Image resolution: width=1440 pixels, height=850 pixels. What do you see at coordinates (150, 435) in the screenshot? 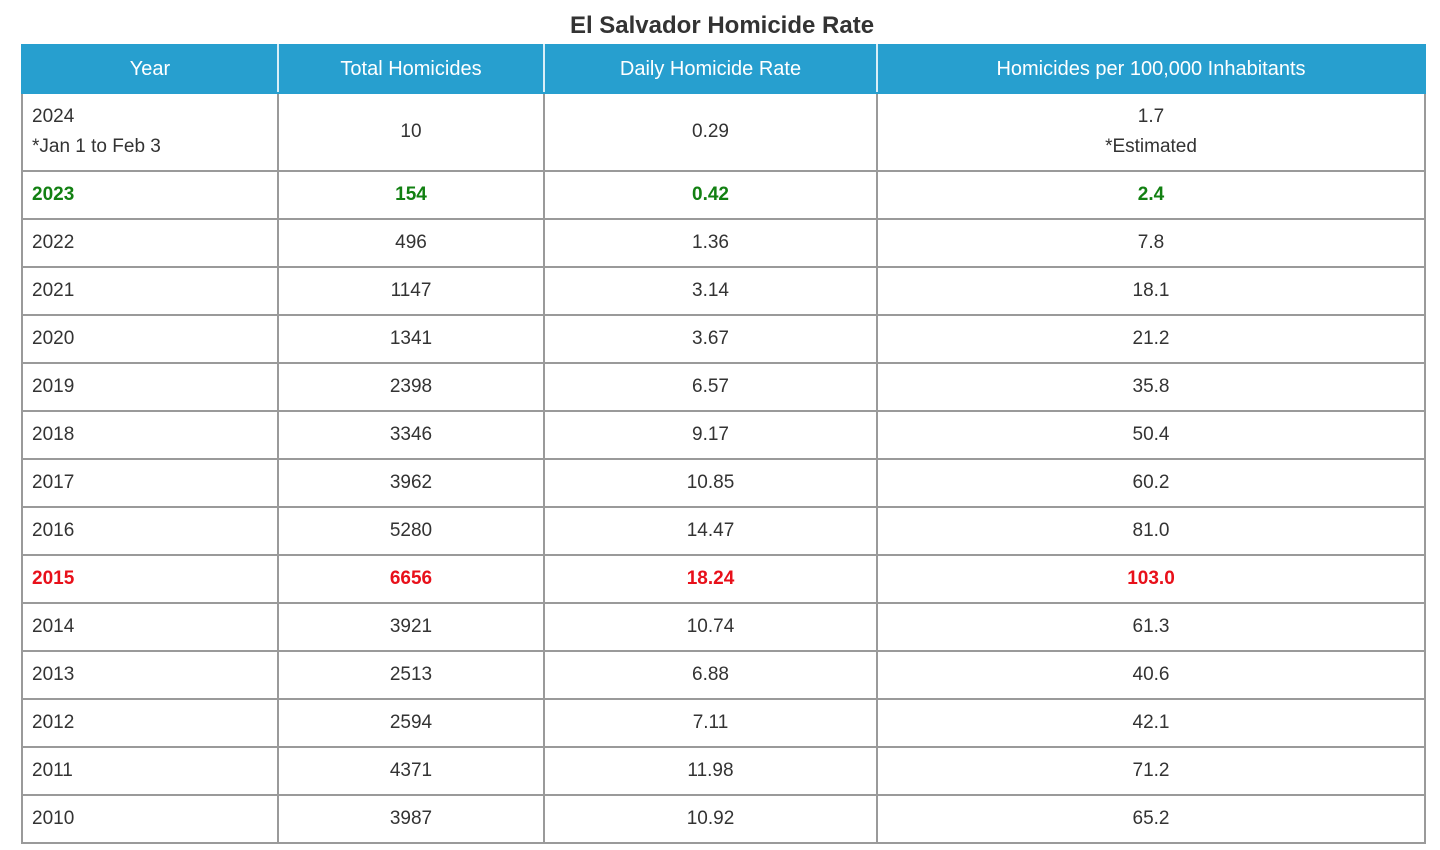
I see `cell-year: 2018` at bounding box center [150, 435].